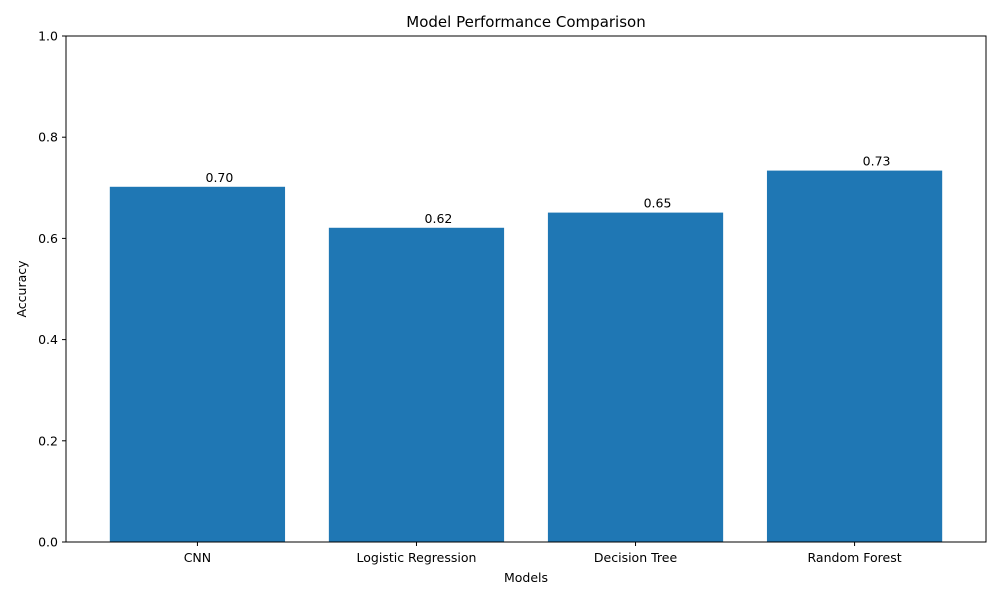 The height and width of the screenshot is (600, 1000). Describe the element at coordinates (525, 22) in the screenshot. I see `chart-title: Model Performance Comparison` at that location.